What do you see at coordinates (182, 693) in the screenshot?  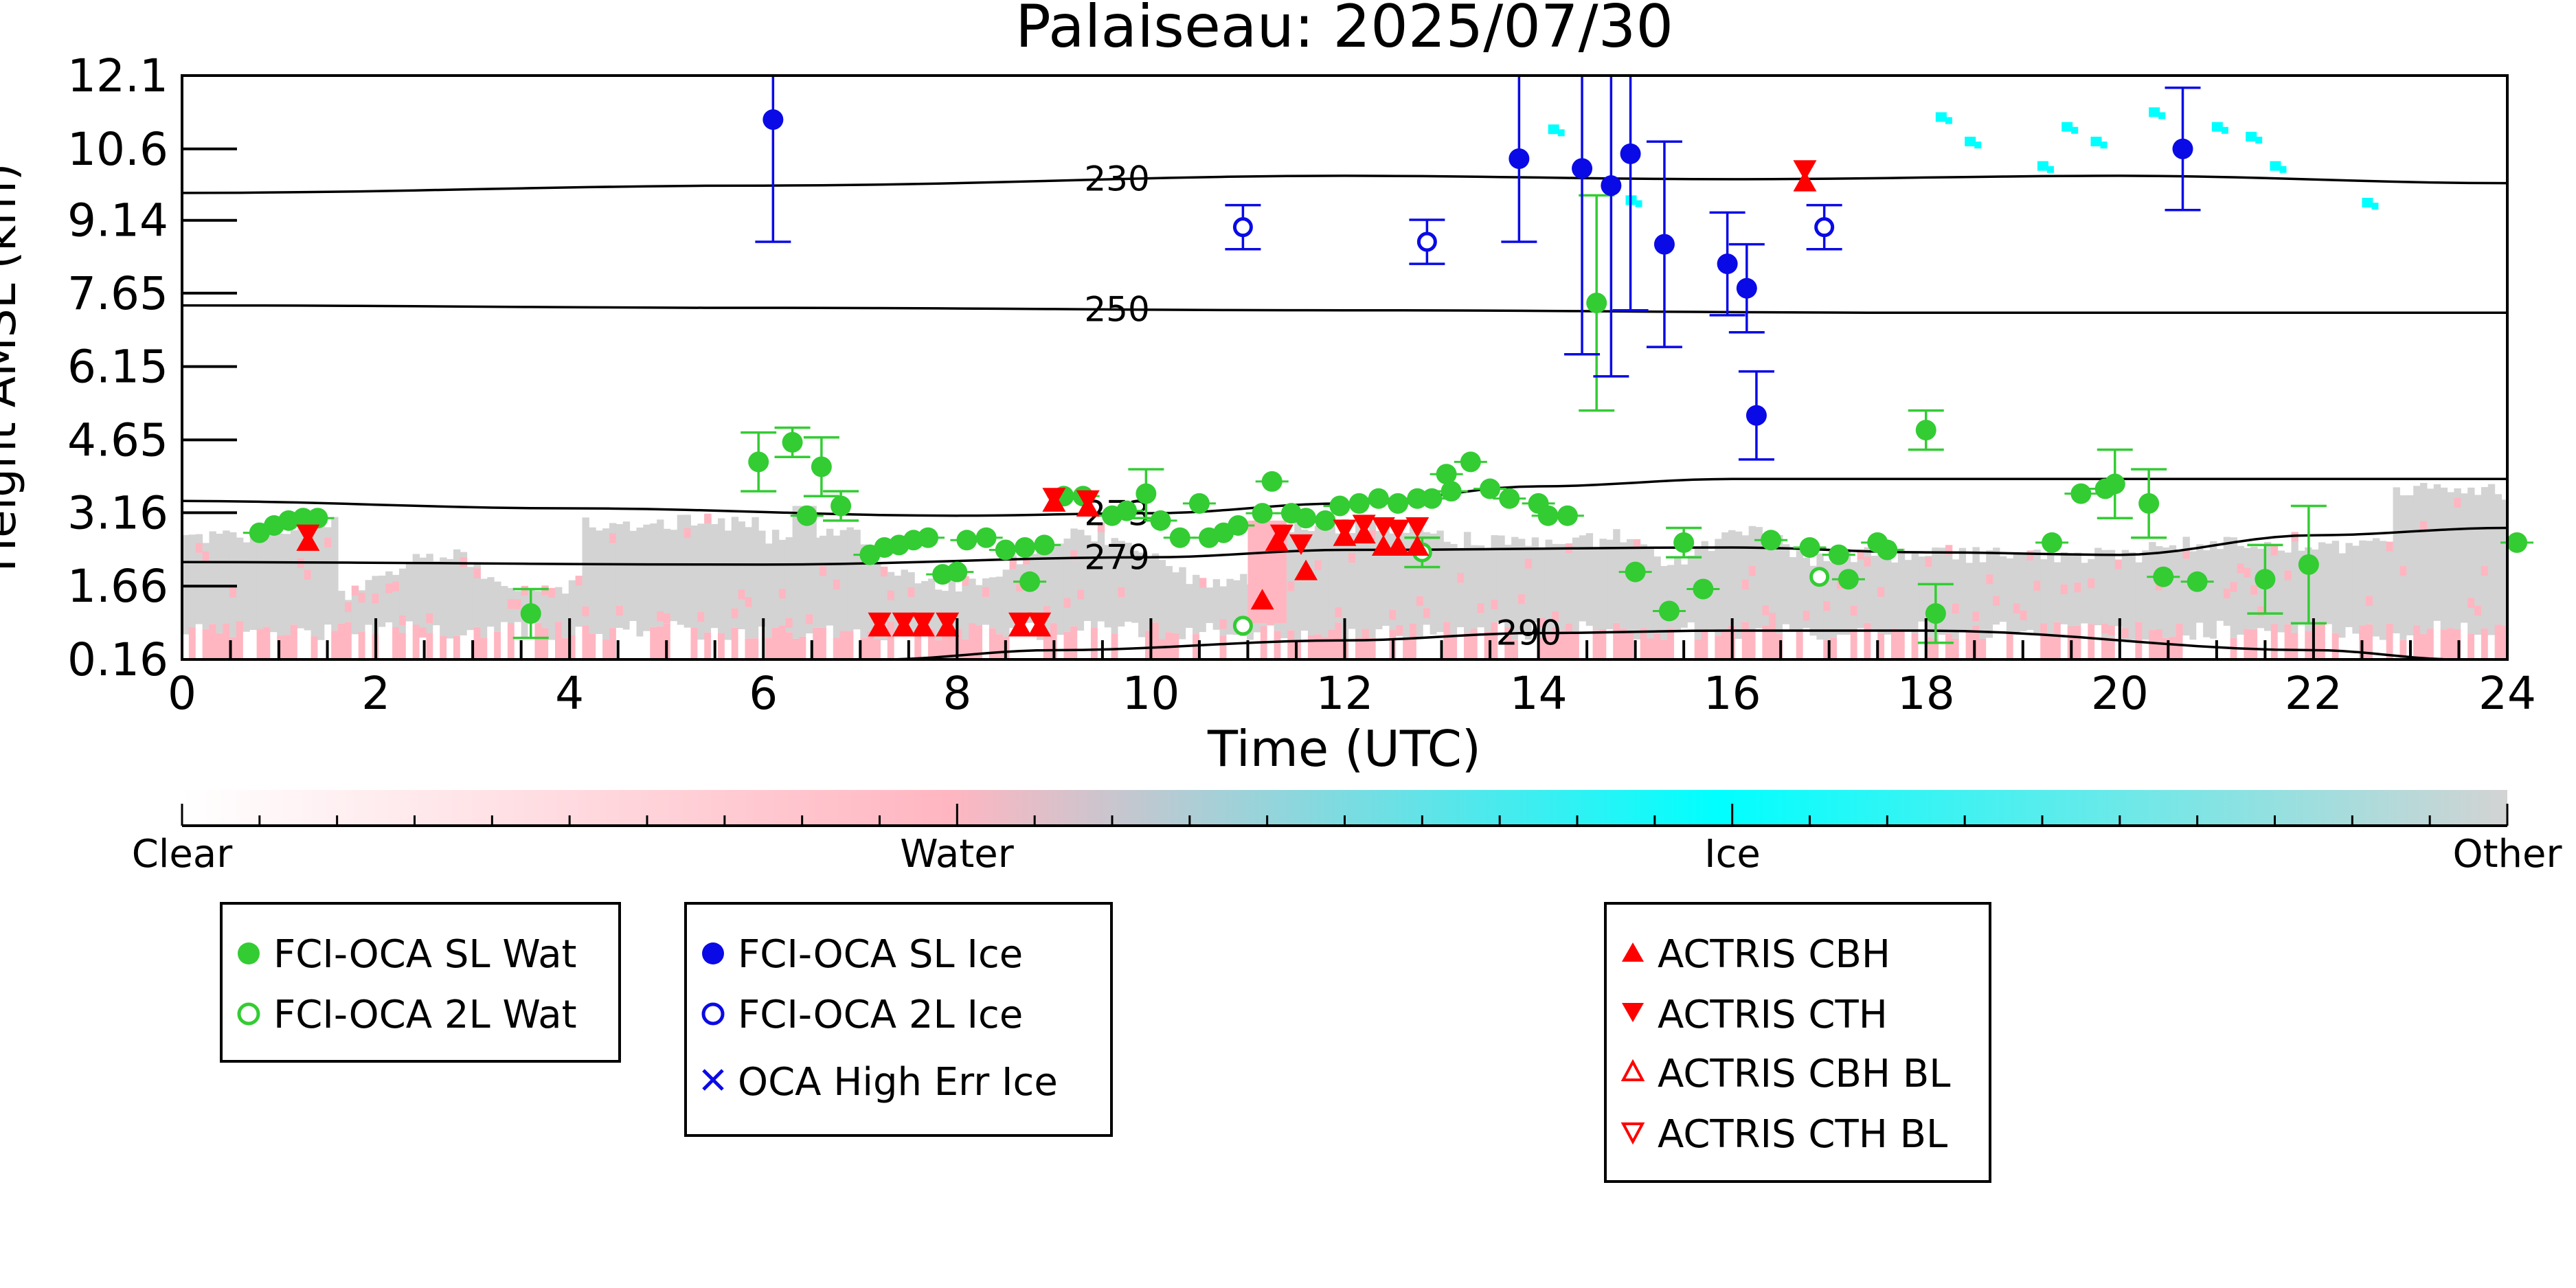 I see `x-tick-label: 0` at bounding box center [182, 693].